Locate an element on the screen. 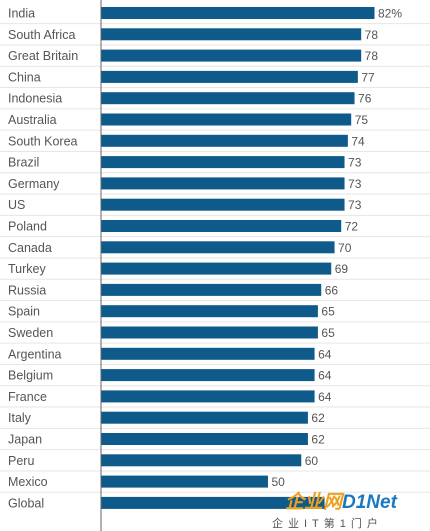  value-label: 77 is located at coordinates (368, 77).